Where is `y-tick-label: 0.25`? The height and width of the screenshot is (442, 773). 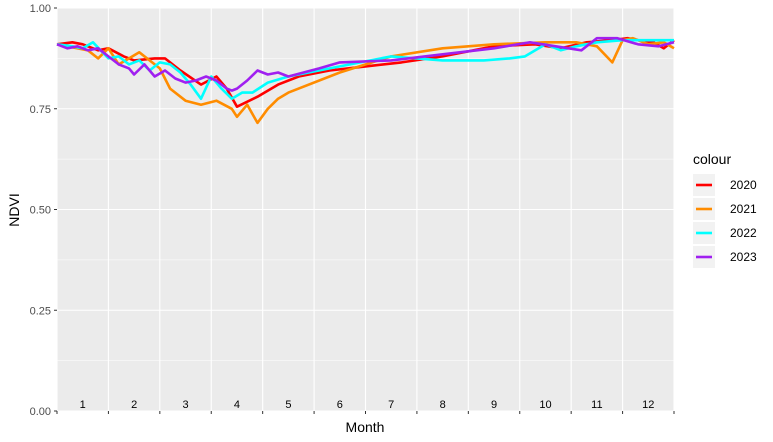
y-tick-label: 0.25 is located at coordinates (40, 311).